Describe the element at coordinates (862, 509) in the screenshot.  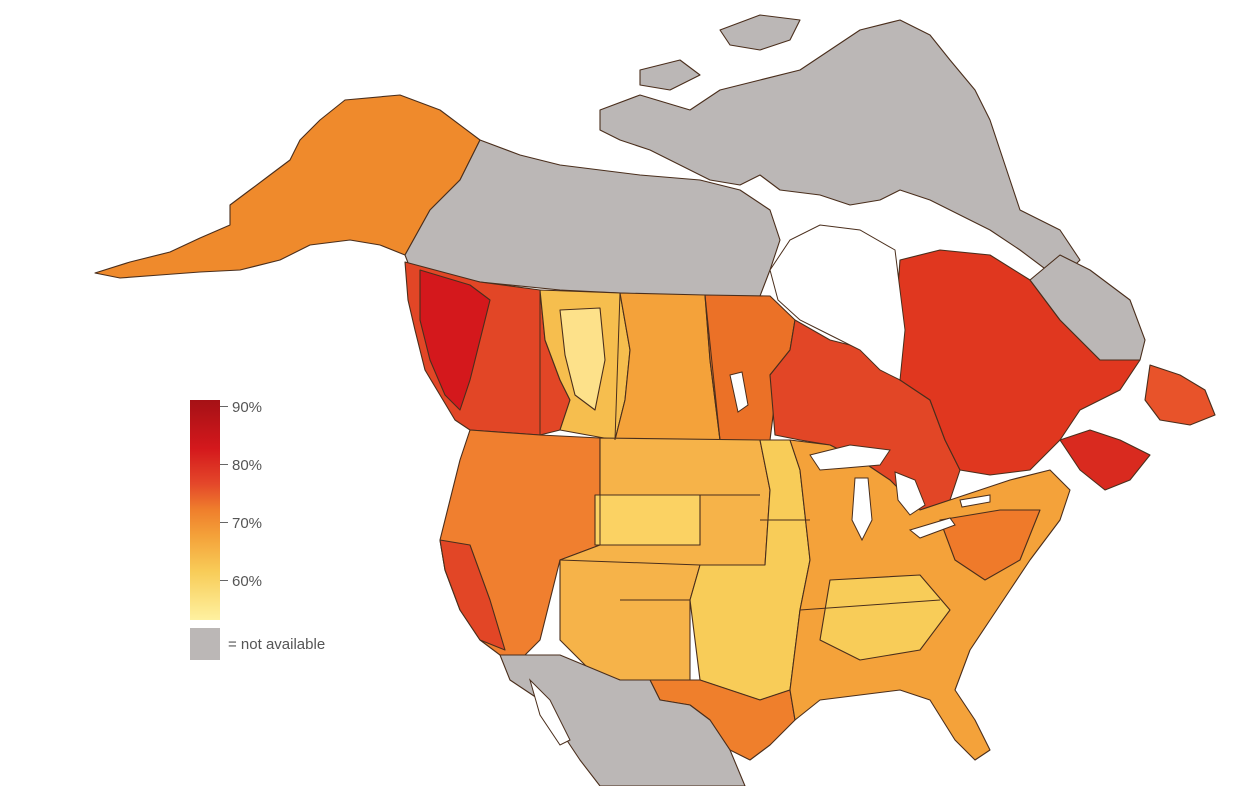
I see `lake-michigan` at that location.